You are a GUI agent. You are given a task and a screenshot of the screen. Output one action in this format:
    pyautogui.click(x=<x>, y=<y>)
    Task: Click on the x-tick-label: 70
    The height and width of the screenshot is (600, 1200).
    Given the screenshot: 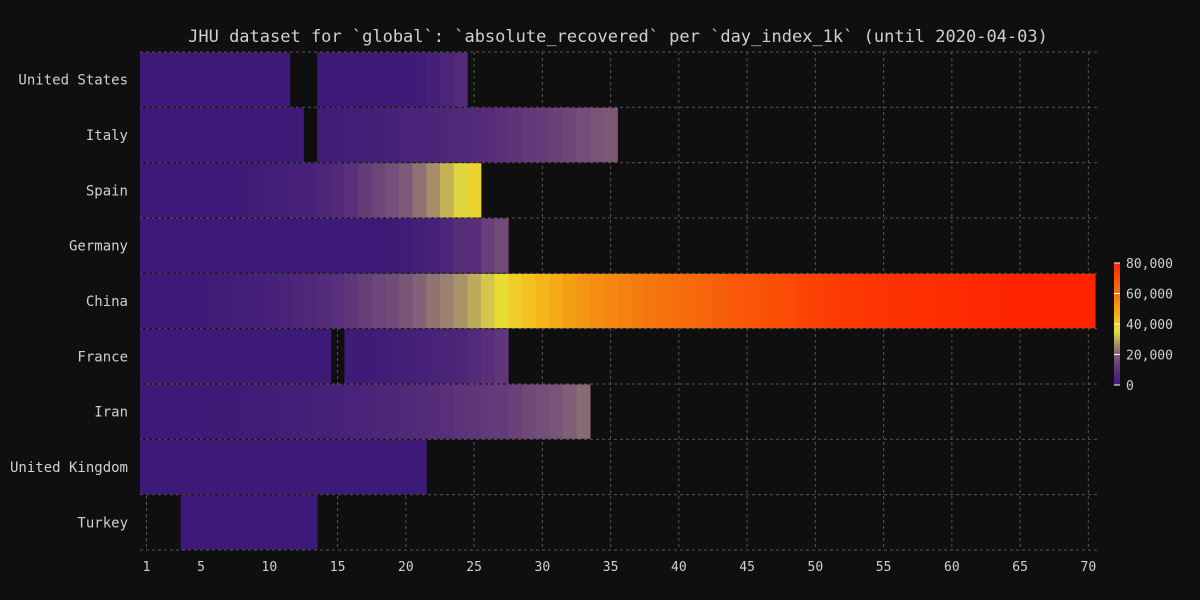 What is the action you would take?
    pyautogui.click(x=1089, y=567)
    